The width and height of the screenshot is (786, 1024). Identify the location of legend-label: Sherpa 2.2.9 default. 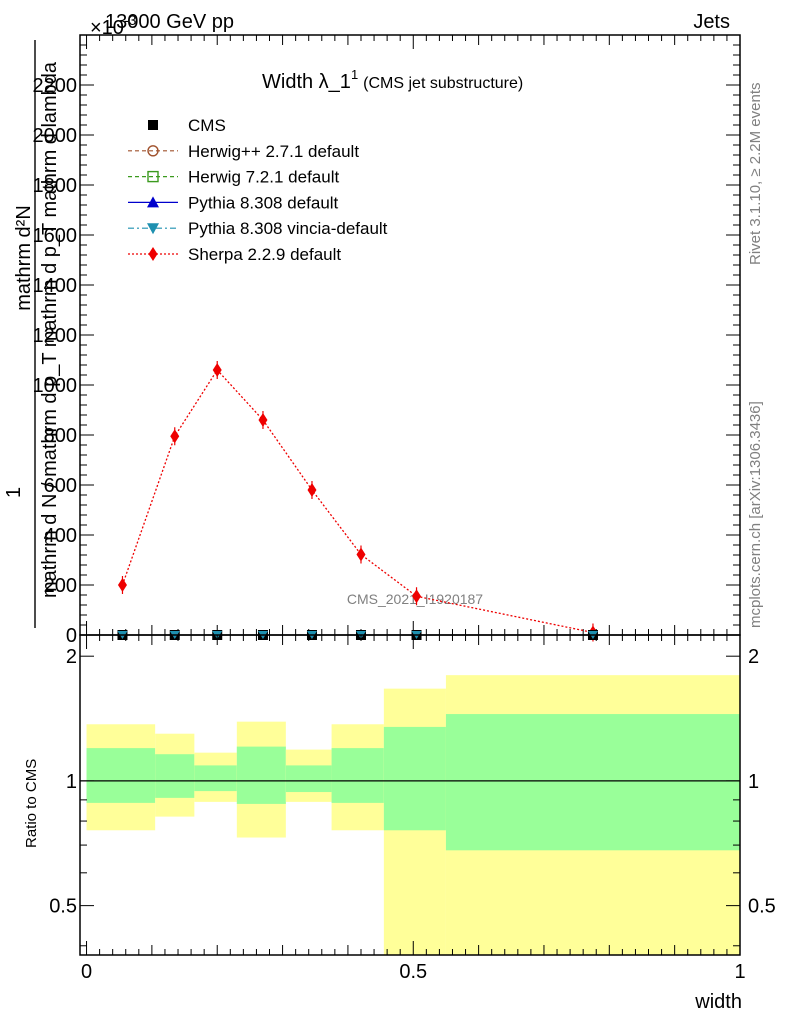
(264, 254).